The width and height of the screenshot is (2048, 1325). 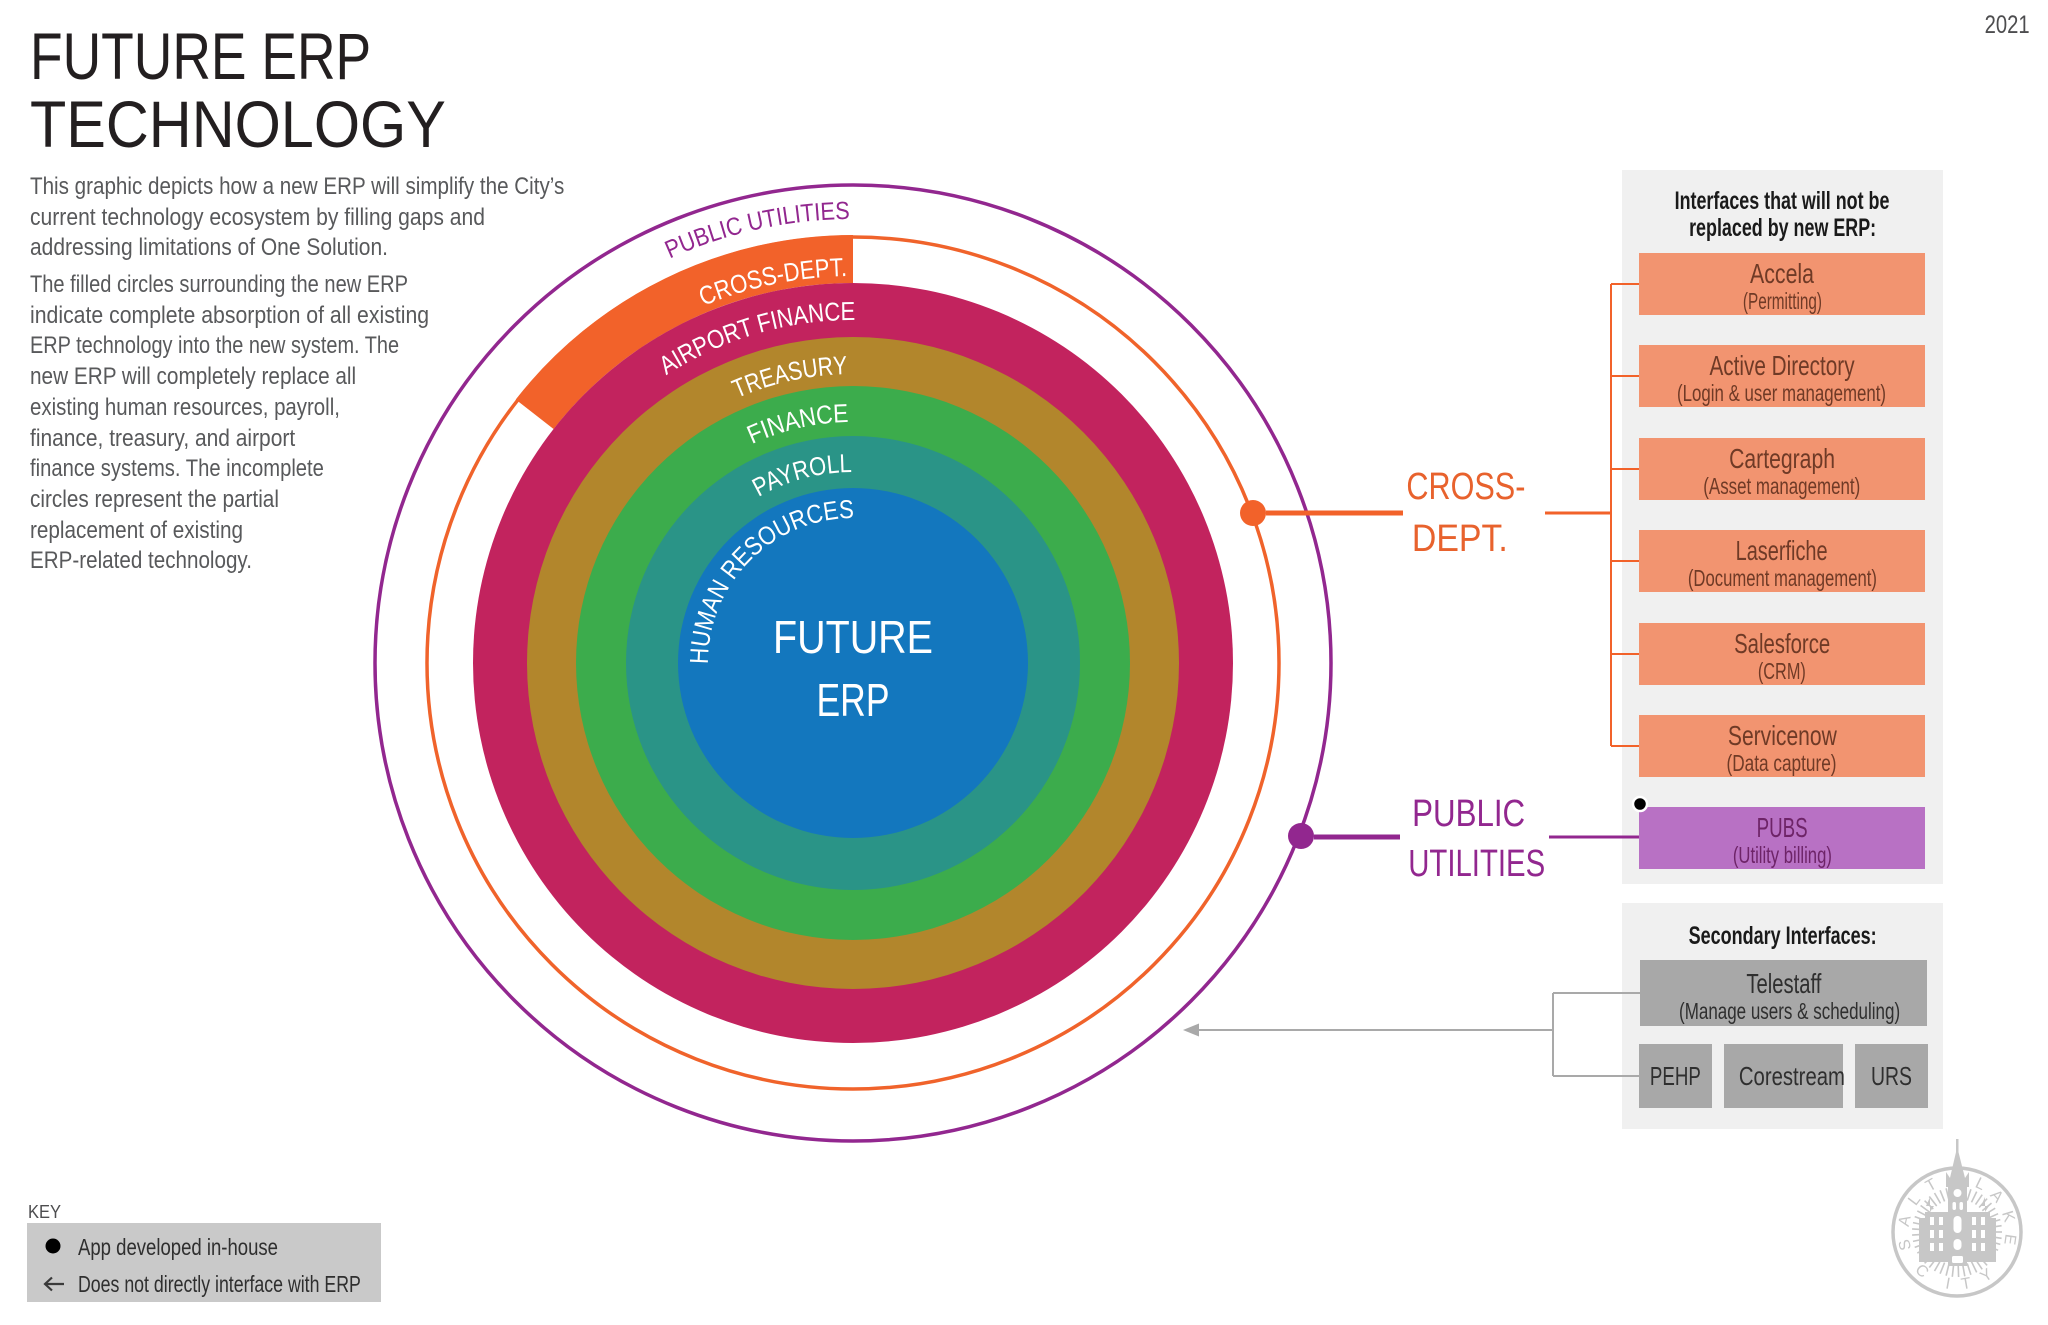 What do you see at coordinates (1947, 1284) in the screenshot?
I see `svg-text: I` at bounding box center [1947, 1284].